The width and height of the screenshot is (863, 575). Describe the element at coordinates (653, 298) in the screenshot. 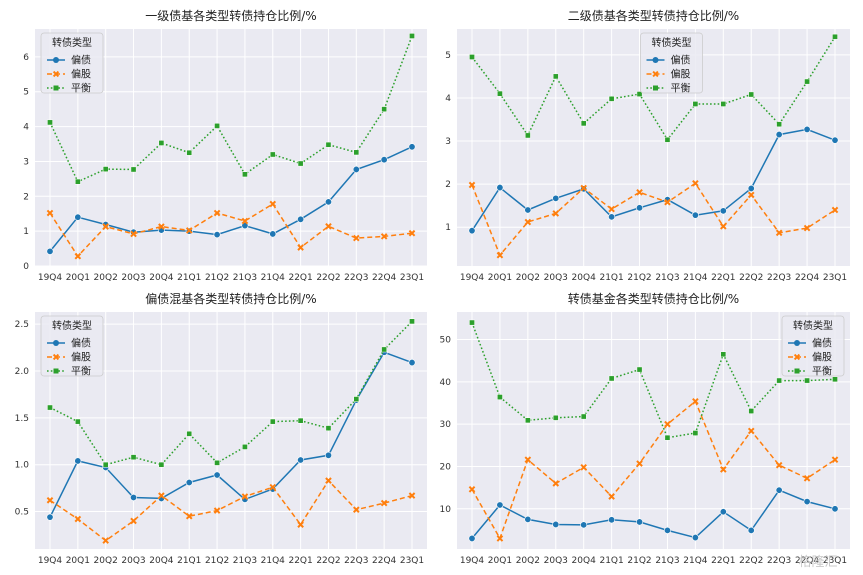

I see `chart-title: 转债基金各类型转债持仓比例/%` at that location.